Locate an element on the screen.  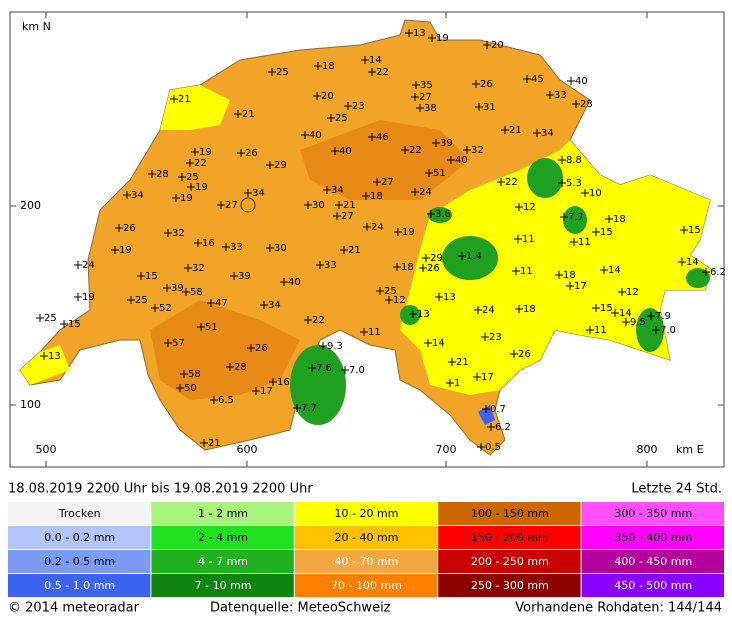
station-value: 33 is located at coordinates (330, 265).